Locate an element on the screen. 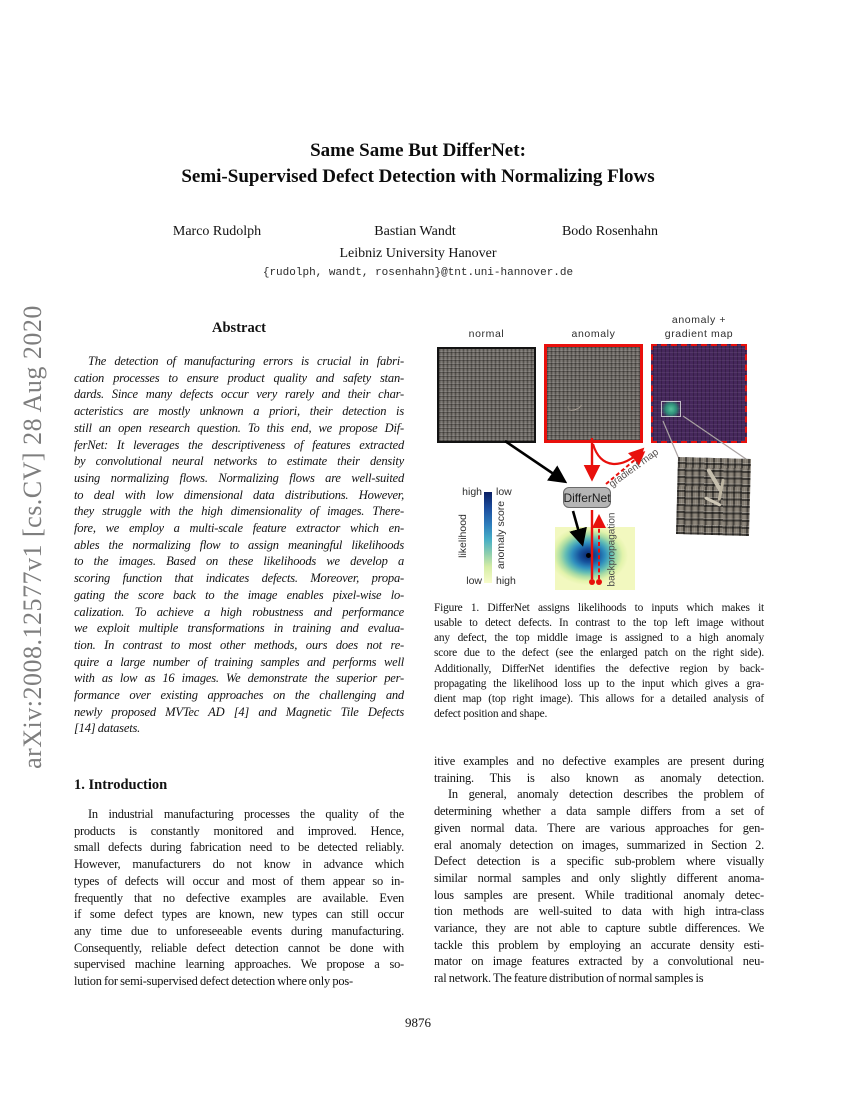 This screenshot has height=1100, width=850. backpropagation-arrow-label: backpropagation is located at coordinates (612, 549).